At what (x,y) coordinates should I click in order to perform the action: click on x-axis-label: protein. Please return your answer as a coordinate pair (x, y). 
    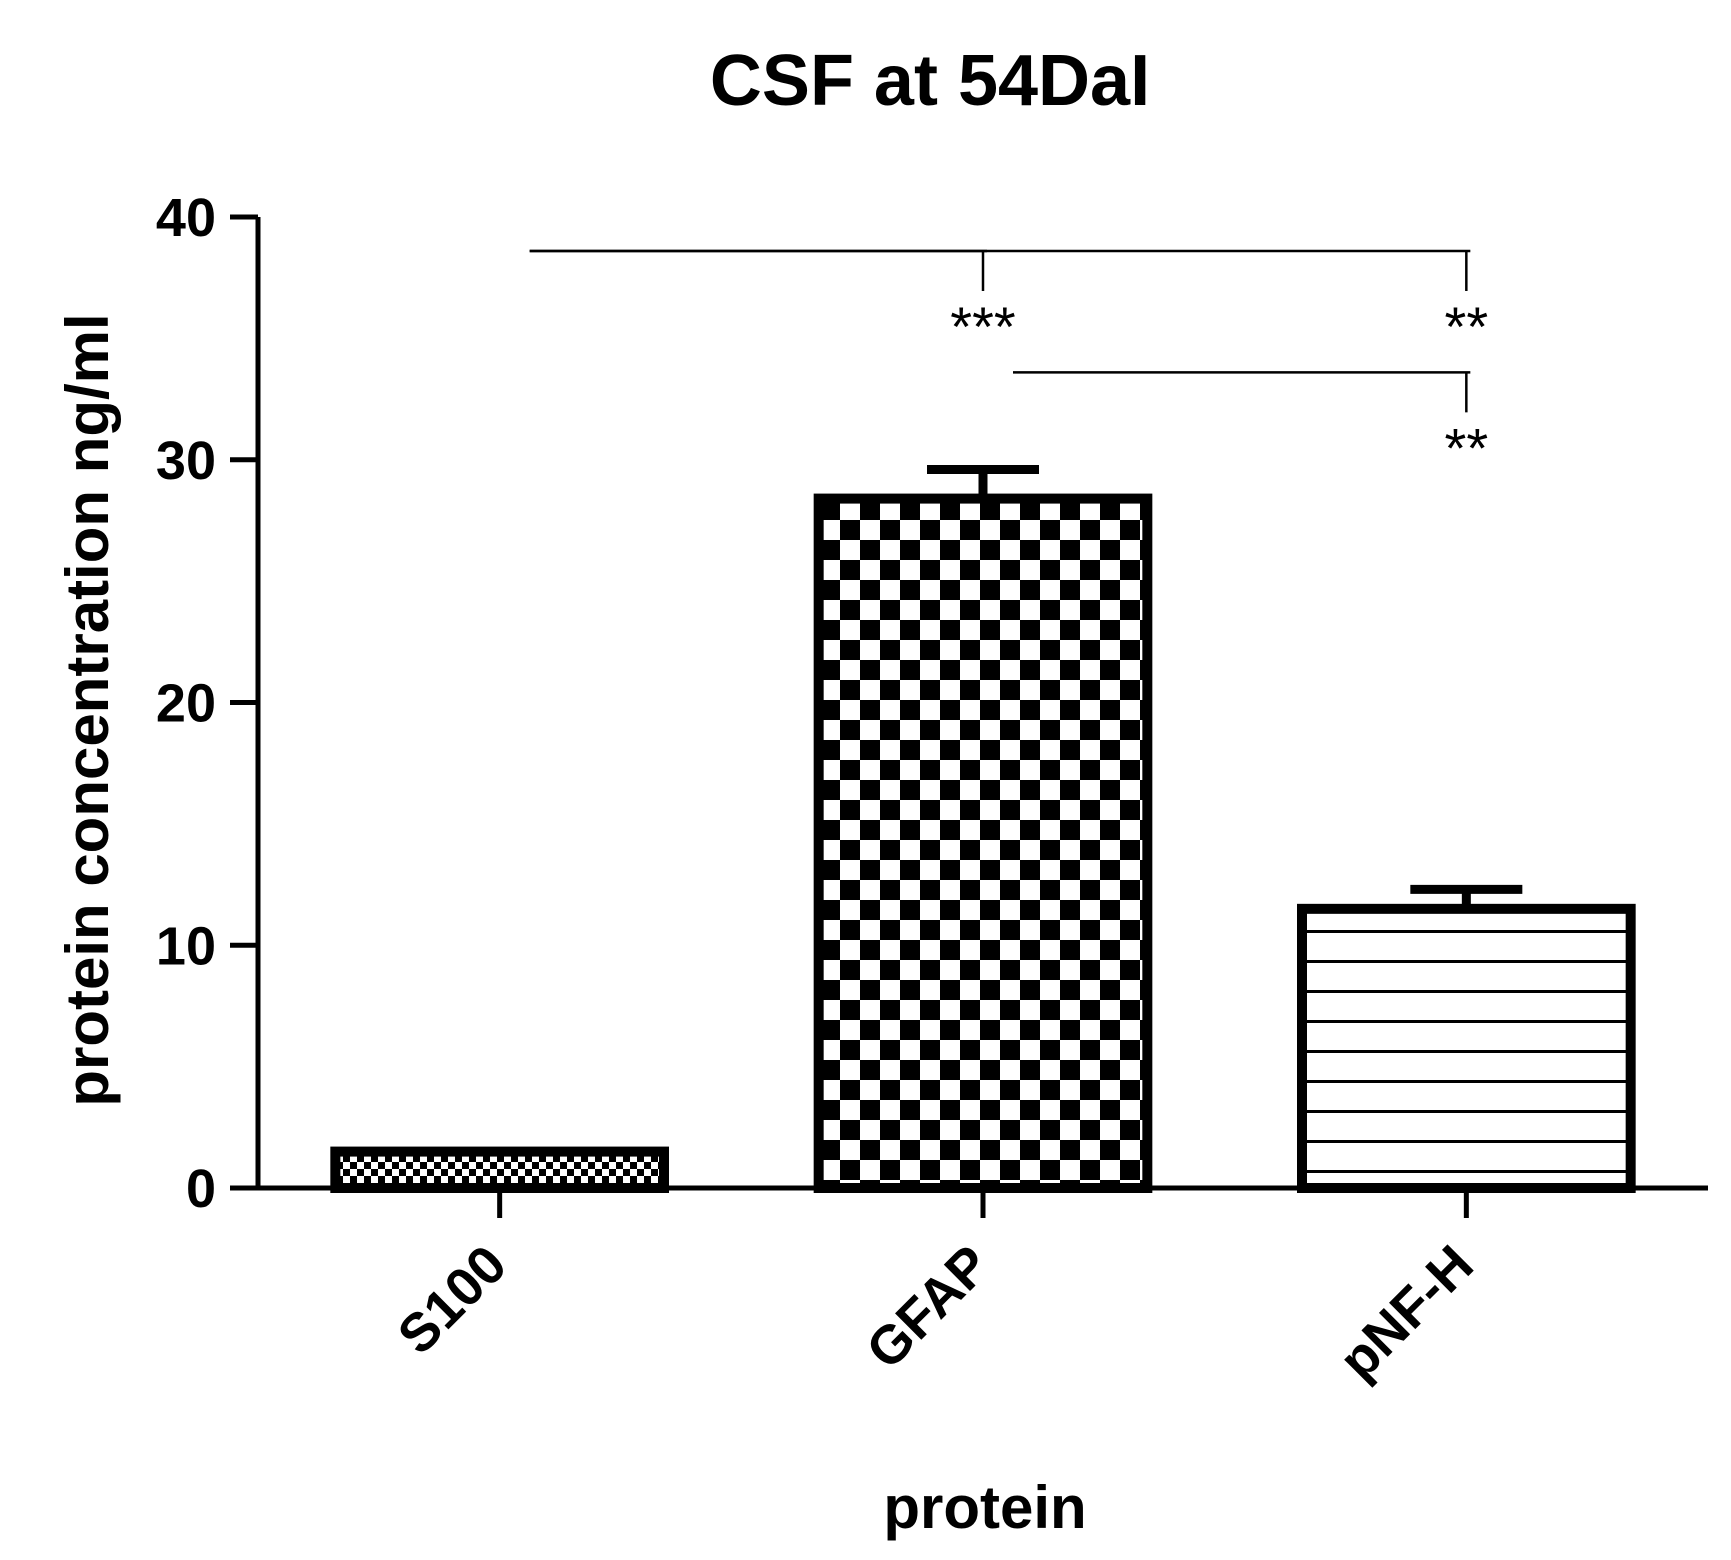
    Looking at the image, I should click on (984, 1507).